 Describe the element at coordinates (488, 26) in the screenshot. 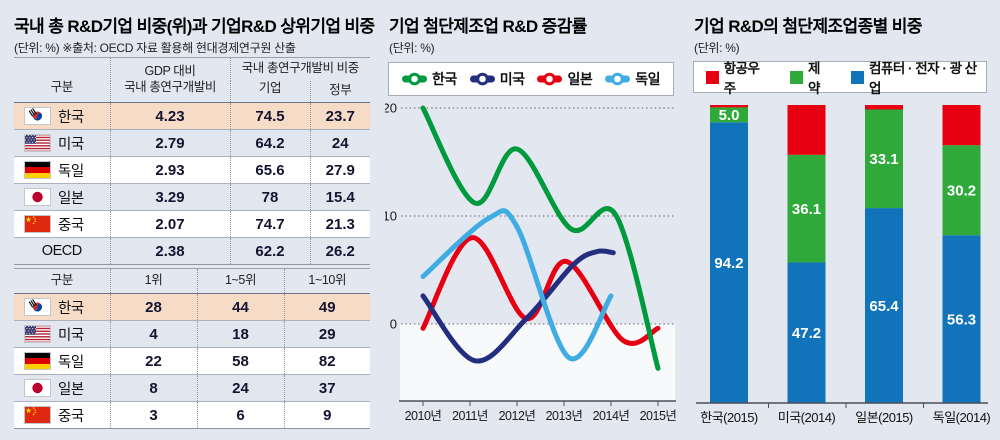

I see `middle-panel-title: 기업 첨단제조업 R&D 증감률` at that location.